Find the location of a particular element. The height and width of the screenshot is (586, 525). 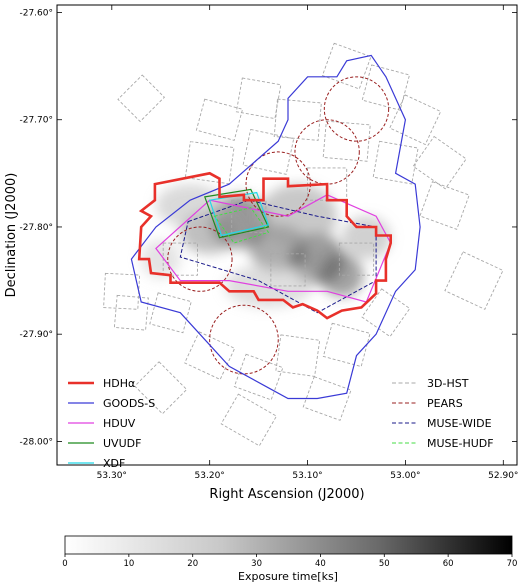

legend-label-left-4: XDF is located at coordinates (114, 463).